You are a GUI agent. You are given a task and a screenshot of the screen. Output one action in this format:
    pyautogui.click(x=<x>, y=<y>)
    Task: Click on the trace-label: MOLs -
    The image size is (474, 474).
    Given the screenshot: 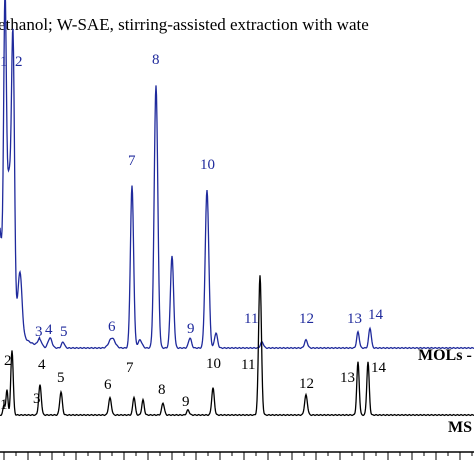 What is the action you would take?
    pyautogui.click(x=445, y=355)
    